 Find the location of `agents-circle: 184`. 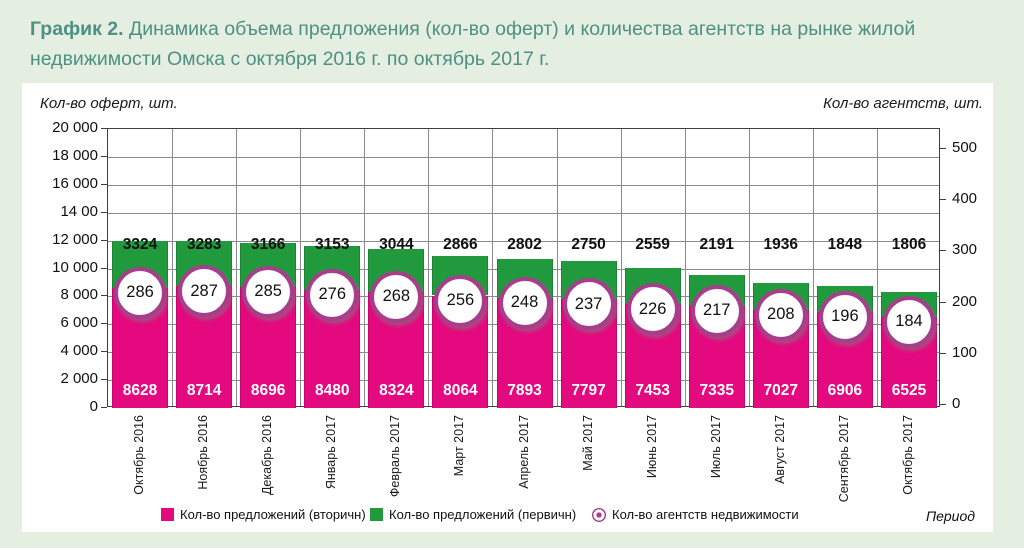

agents-circle: 184 is located at coordinates (908, 321).